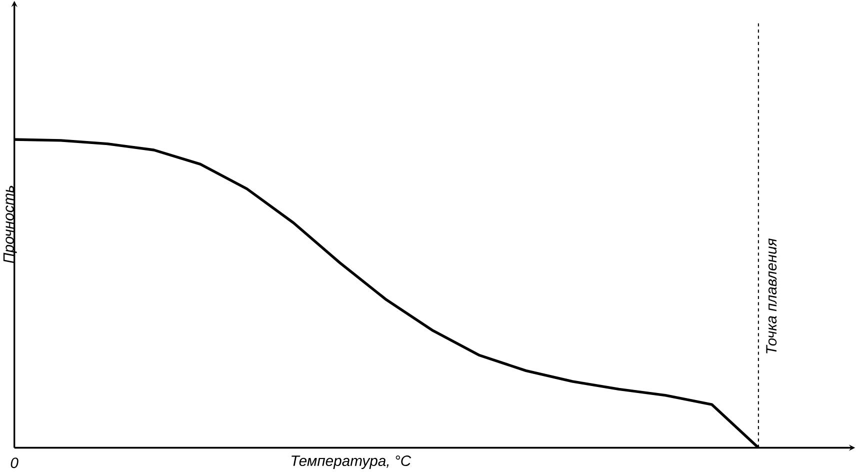 This screenshot has width=856, height=472. Describe the element at coordinates (14, 462) in the screenshot. I see `text: 0` at that location.